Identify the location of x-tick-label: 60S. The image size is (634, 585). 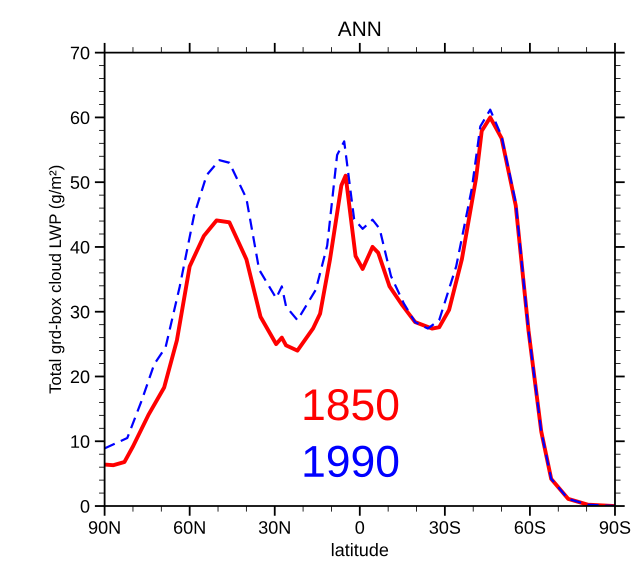
(530, 527).